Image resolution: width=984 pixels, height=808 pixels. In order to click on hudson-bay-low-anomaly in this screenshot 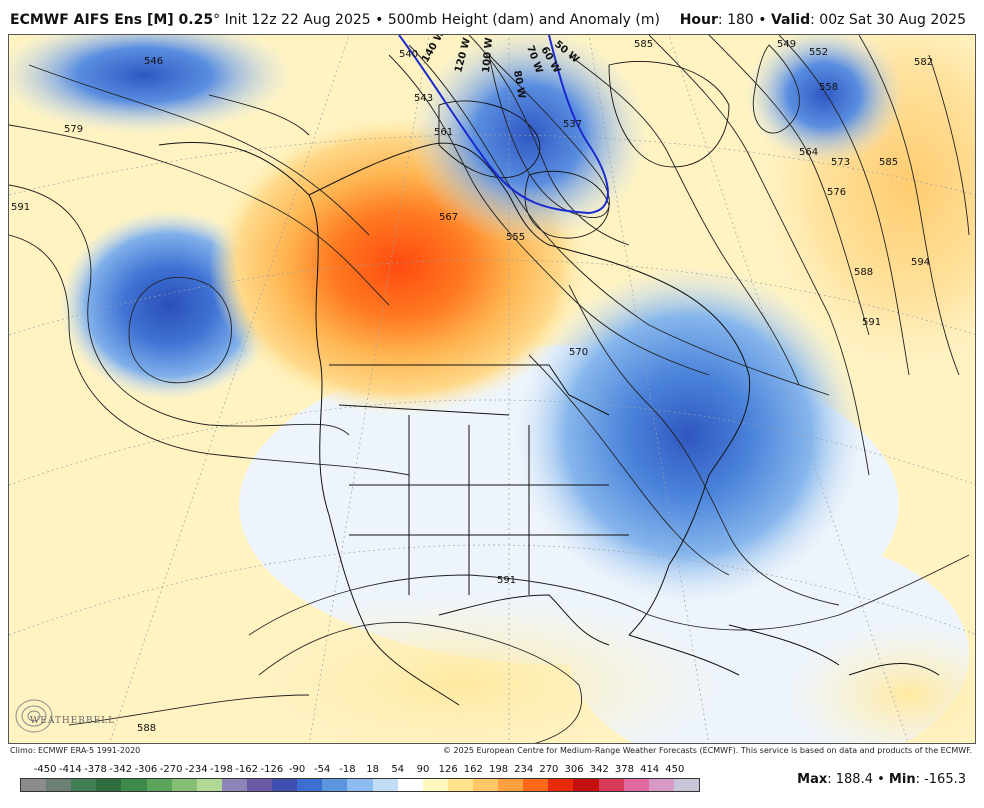, I will do `click(529, 140)`.